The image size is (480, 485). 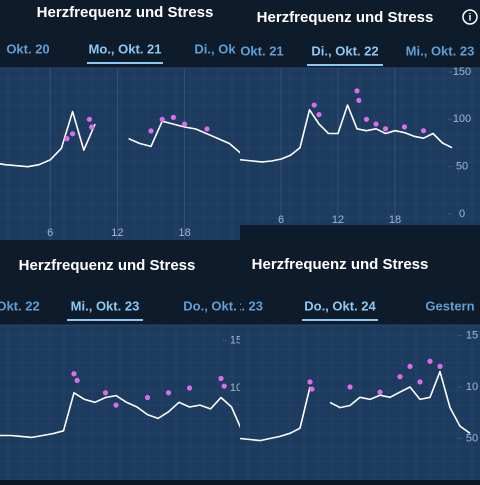 I want to click on date-tab: Okt. 21, so click(x=261, y=50).